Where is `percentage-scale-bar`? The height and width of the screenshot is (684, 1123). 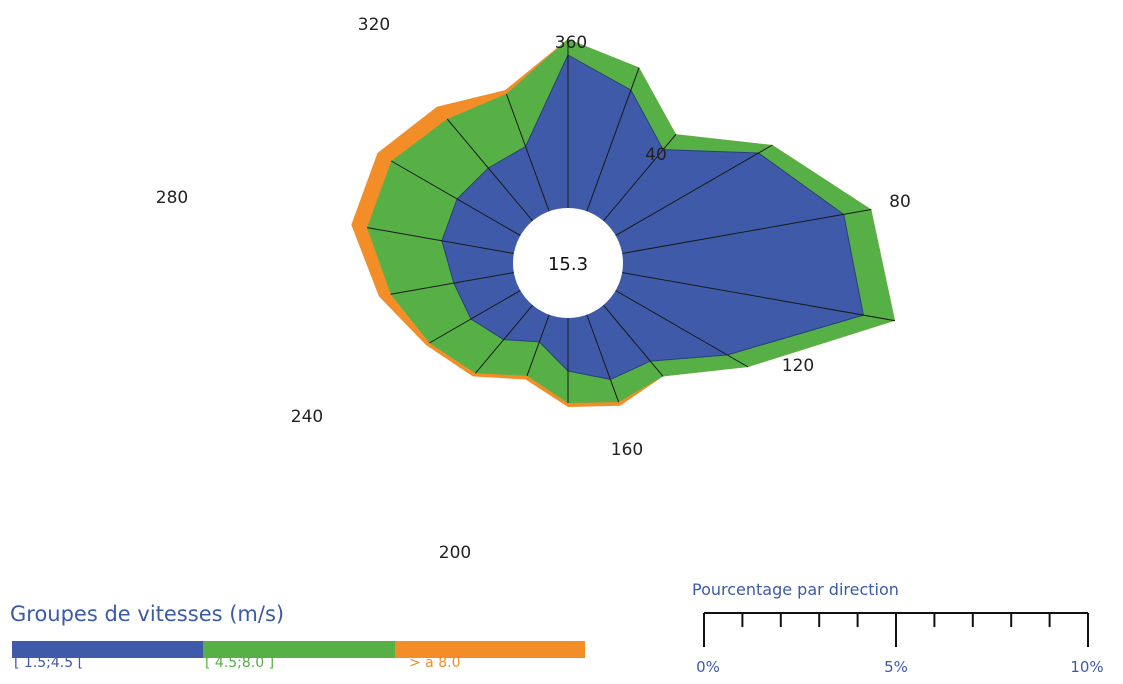
percentage-scale-bar is located at coordinates (896, 629).